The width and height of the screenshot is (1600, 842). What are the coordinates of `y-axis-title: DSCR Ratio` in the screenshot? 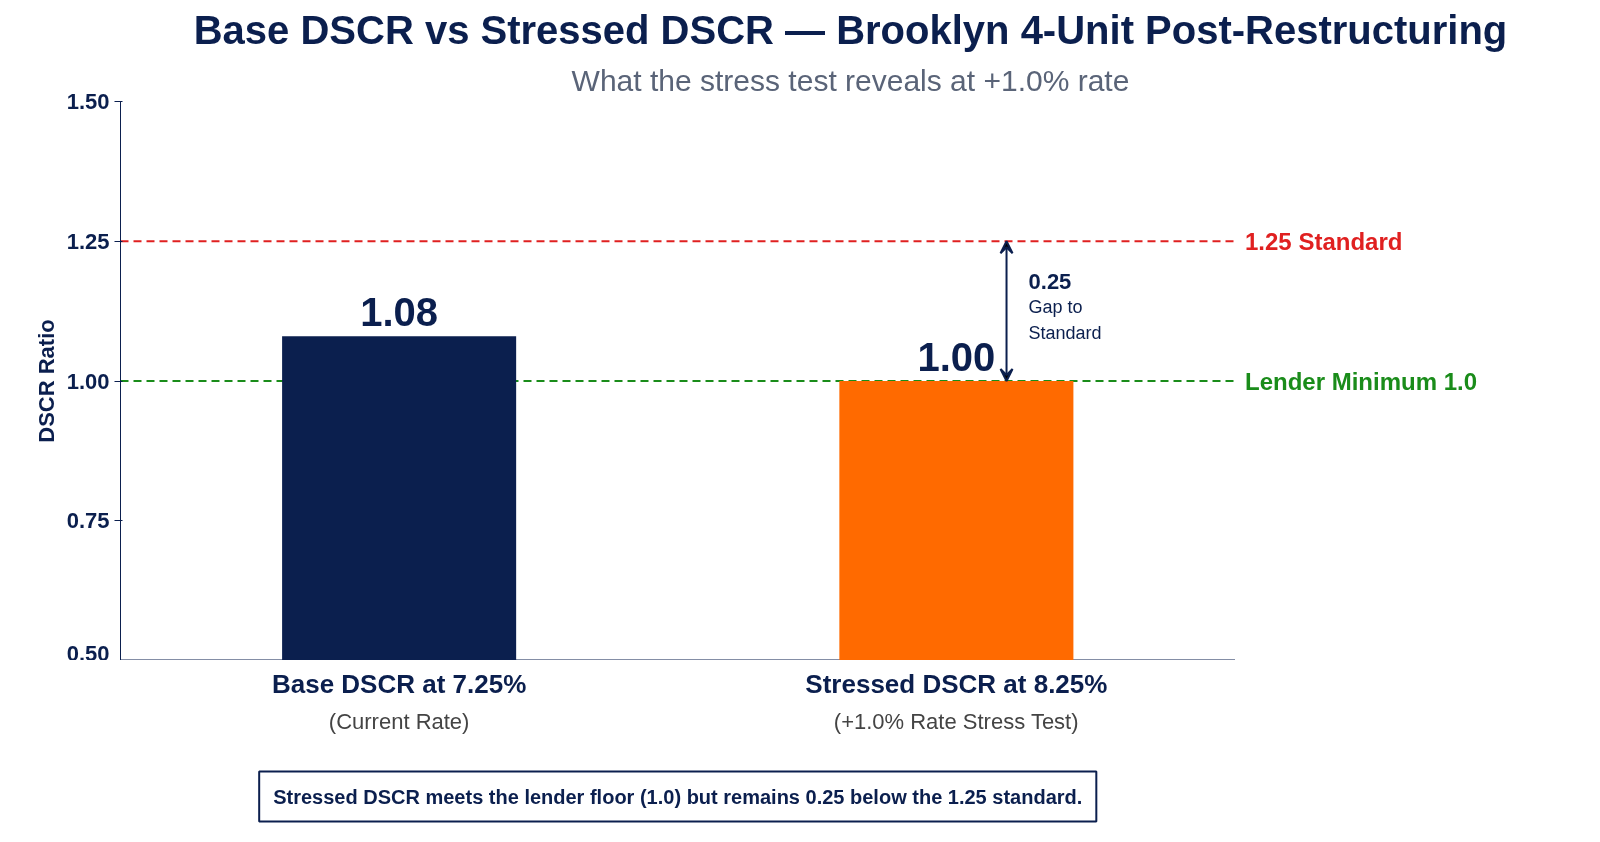 It's located at (46, 381).